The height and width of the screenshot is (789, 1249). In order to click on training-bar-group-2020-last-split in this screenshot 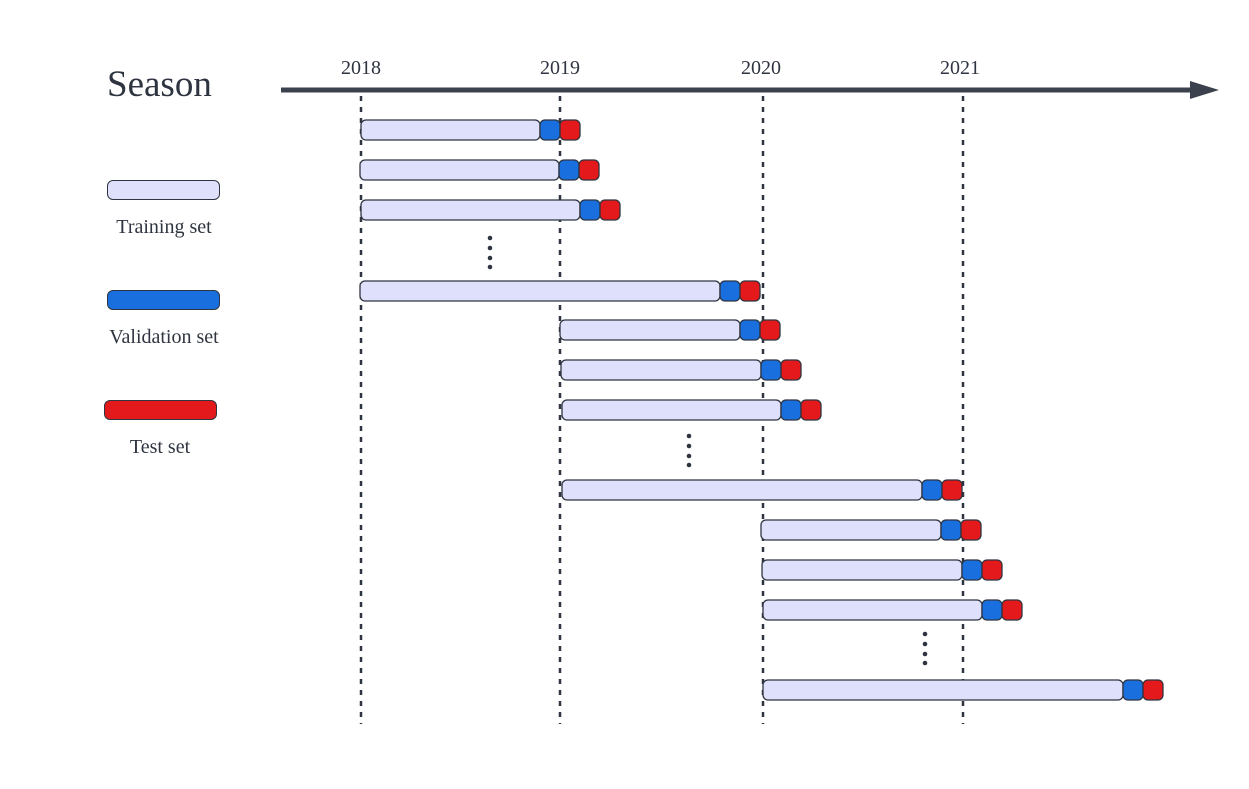, I will do `click(943, 690)`.